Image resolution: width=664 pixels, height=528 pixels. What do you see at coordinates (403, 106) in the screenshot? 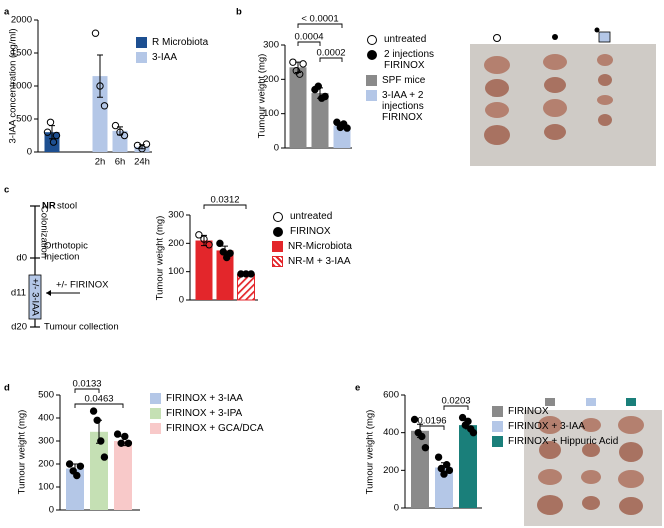
I see `legend-label: 3-IAA + 2 injections FIRINOX` at bounding box center [403, 106].